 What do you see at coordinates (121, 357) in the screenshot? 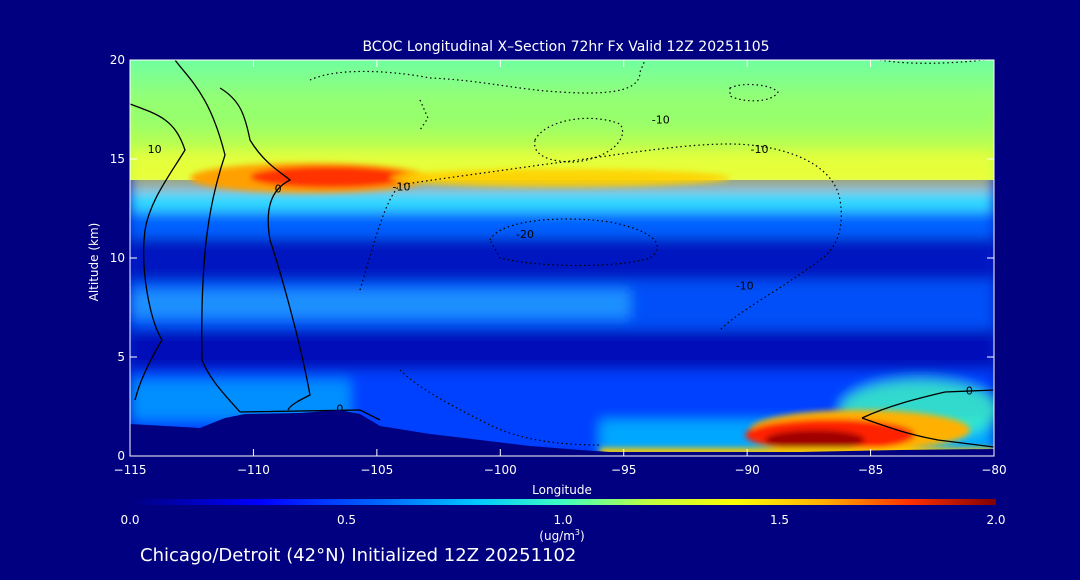
I see `y-tick-label: 5` at bounding box center [121, 357].